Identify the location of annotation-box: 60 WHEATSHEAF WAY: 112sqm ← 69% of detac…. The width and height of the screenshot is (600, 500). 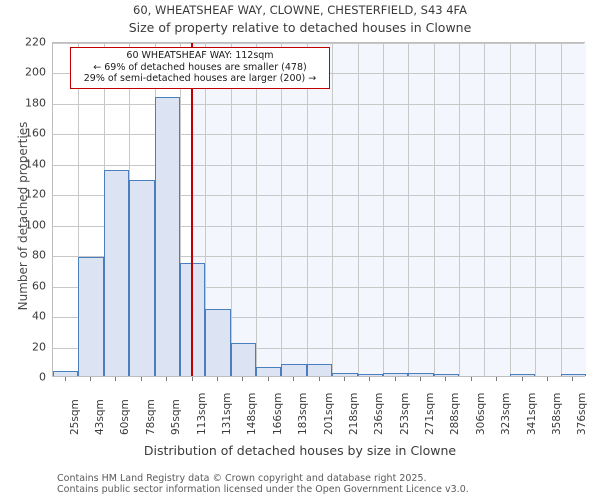
(200, 68).